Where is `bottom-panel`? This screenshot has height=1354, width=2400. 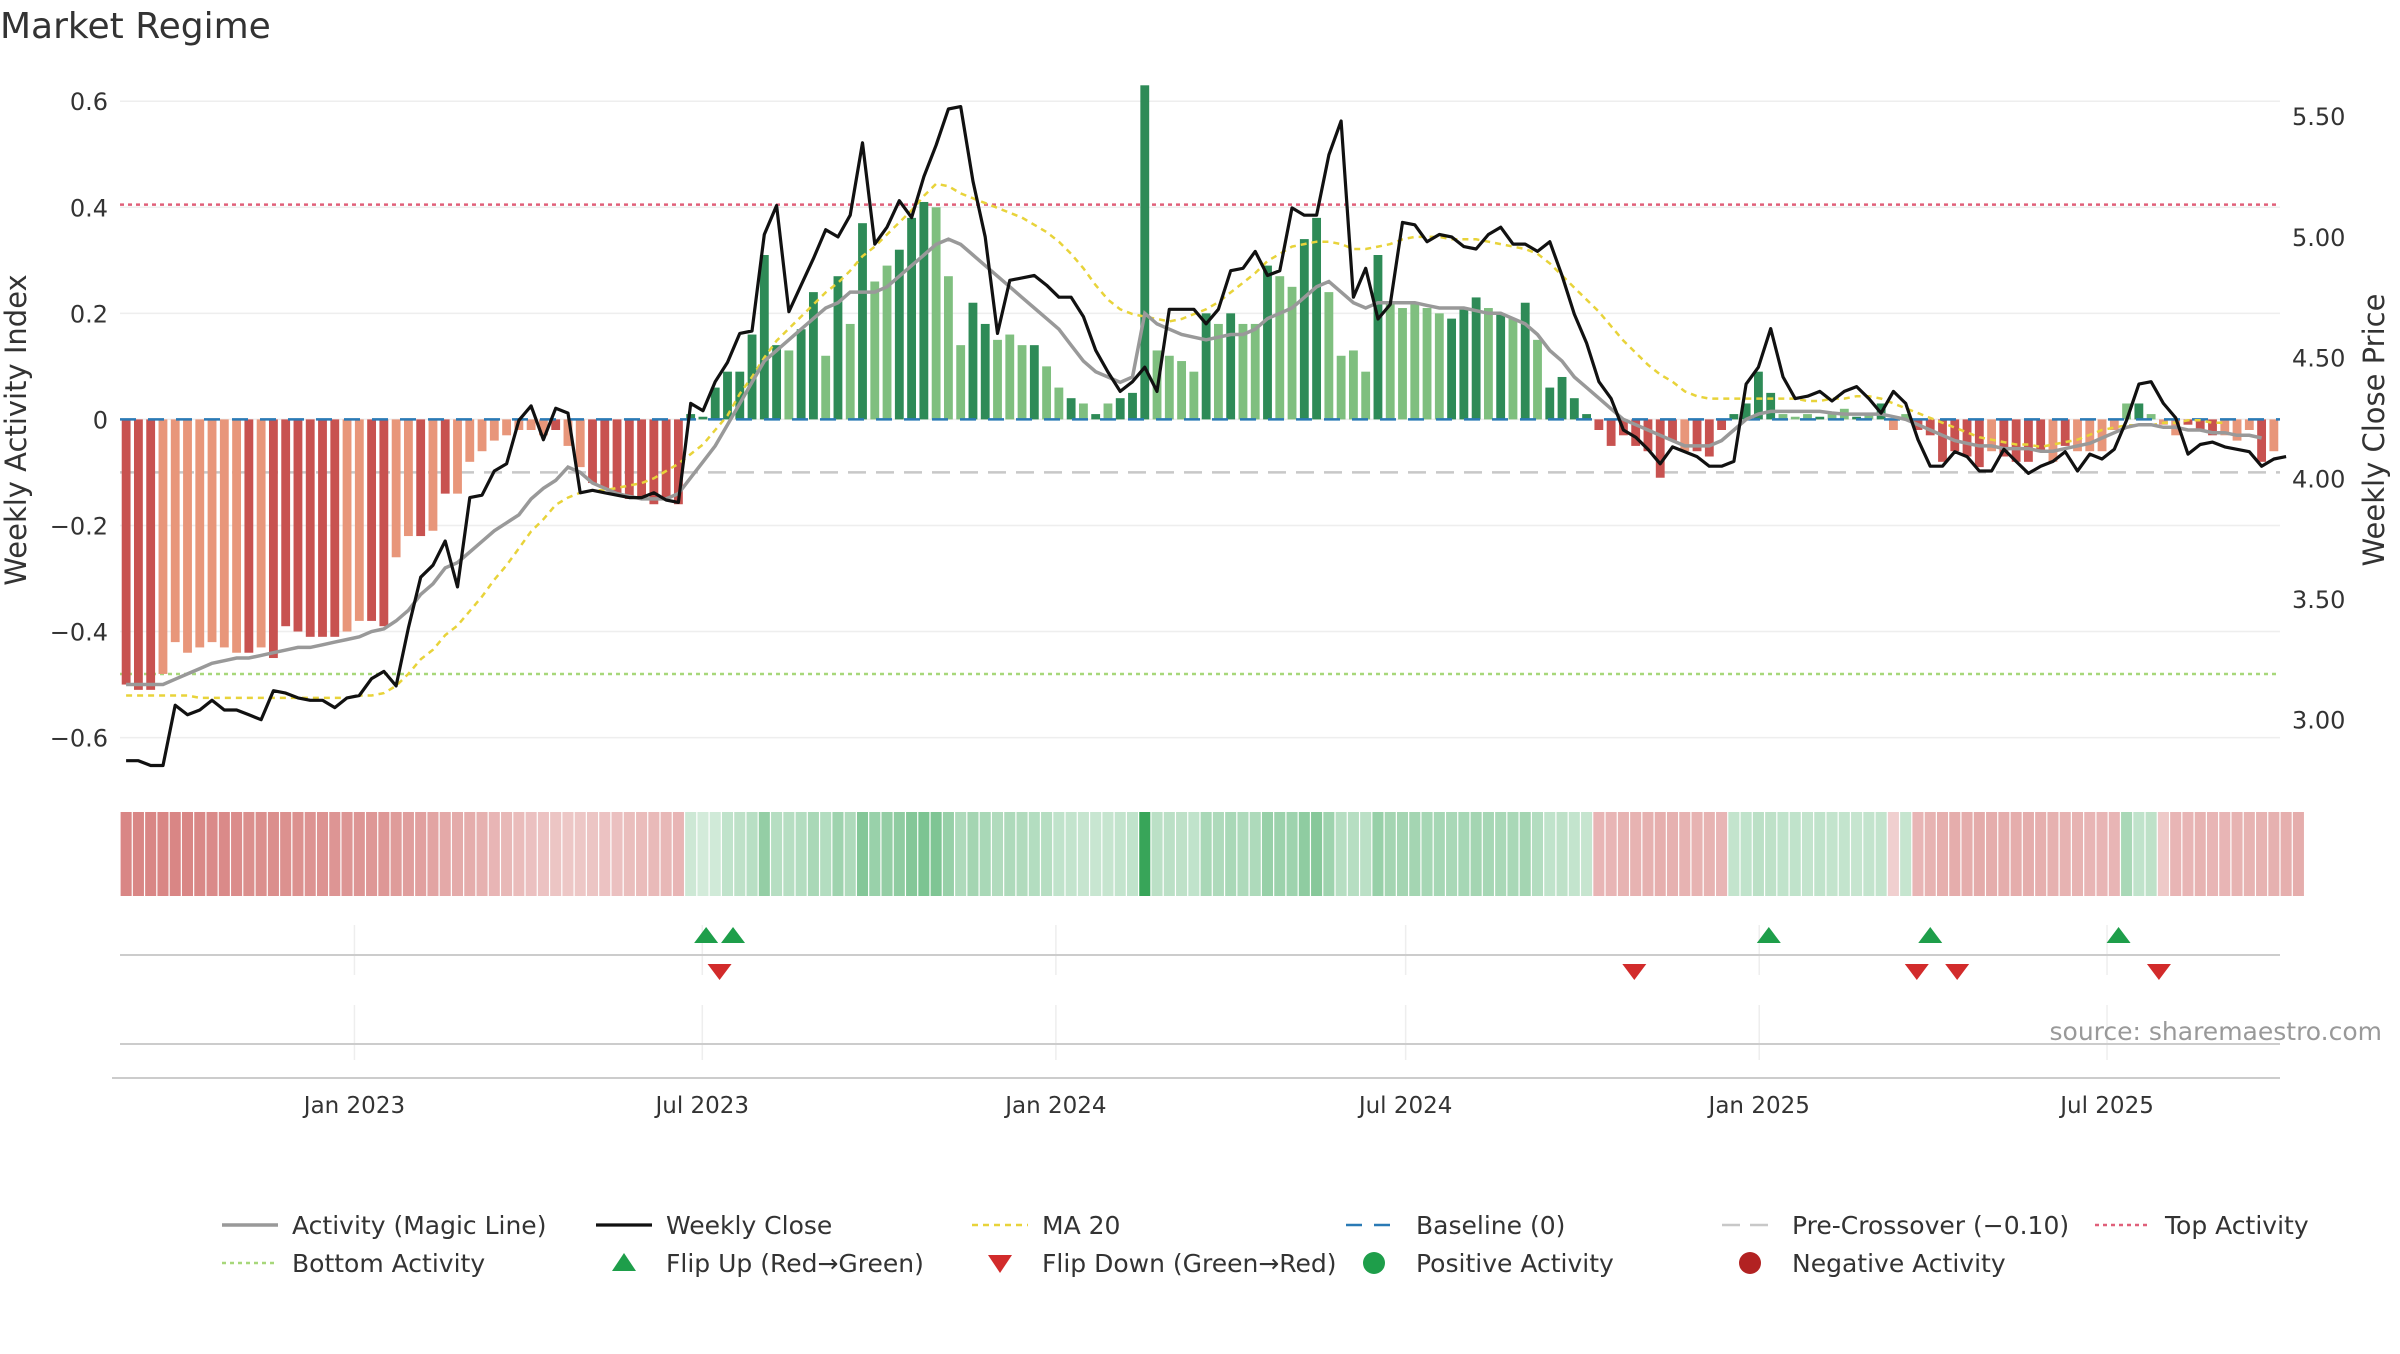 bottom-panel is located at coordinates (1196, 1016).